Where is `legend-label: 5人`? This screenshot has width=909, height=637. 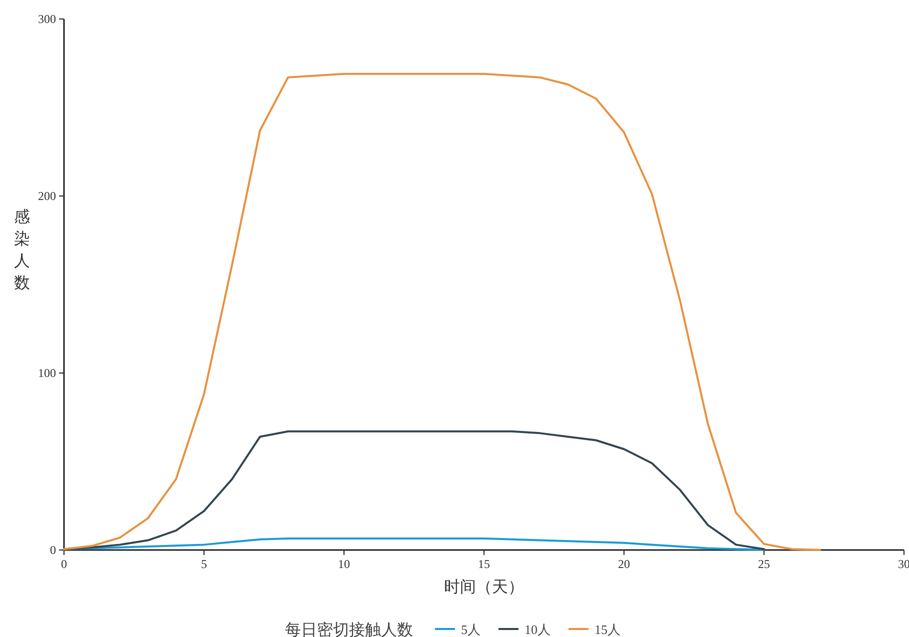 legend-label: 5人 is located at coordinates (470, 629).